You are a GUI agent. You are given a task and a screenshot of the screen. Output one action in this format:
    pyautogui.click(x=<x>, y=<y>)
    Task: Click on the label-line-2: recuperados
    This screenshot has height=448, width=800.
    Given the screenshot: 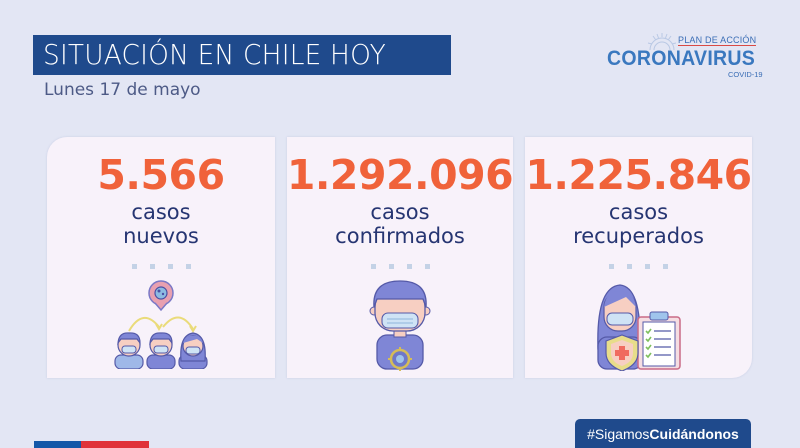 What is the action you would take?
    pyautogui.click(x=638, y=236)
    